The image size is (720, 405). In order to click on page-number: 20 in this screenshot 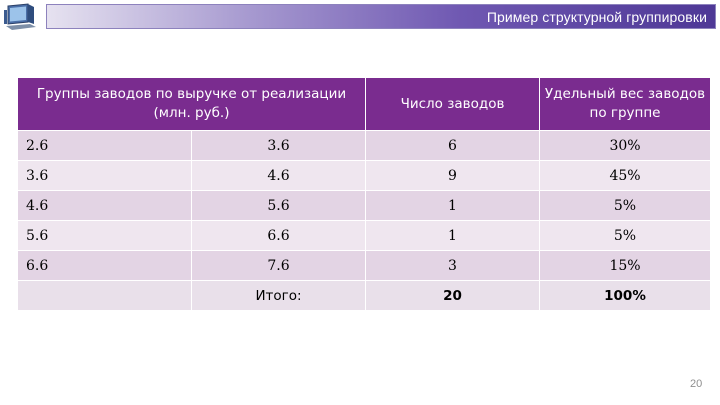, I will do `click(696, 384)`.